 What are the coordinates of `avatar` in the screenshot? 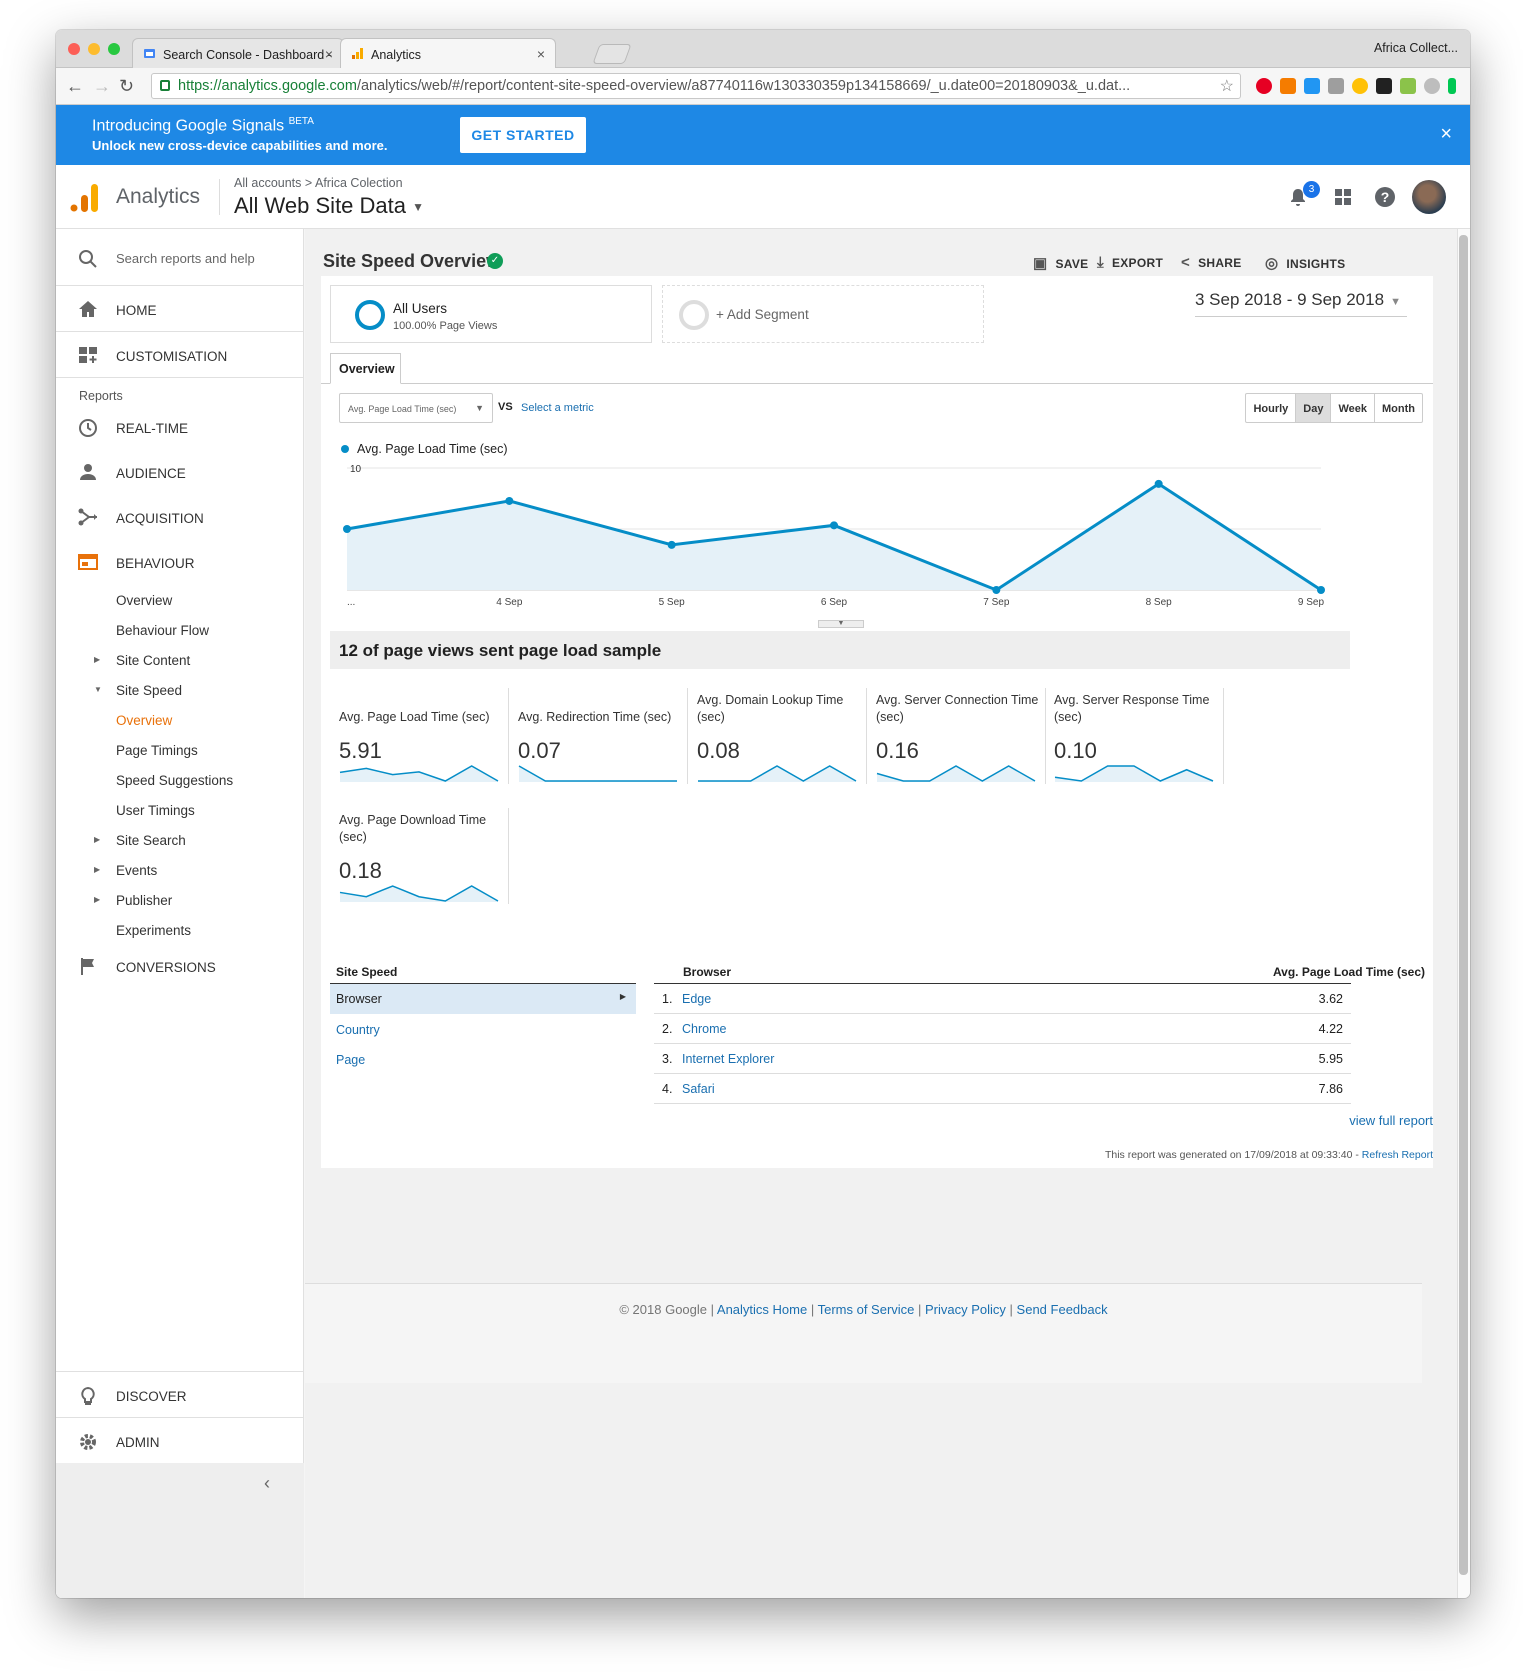 It's located at (1429, 197).